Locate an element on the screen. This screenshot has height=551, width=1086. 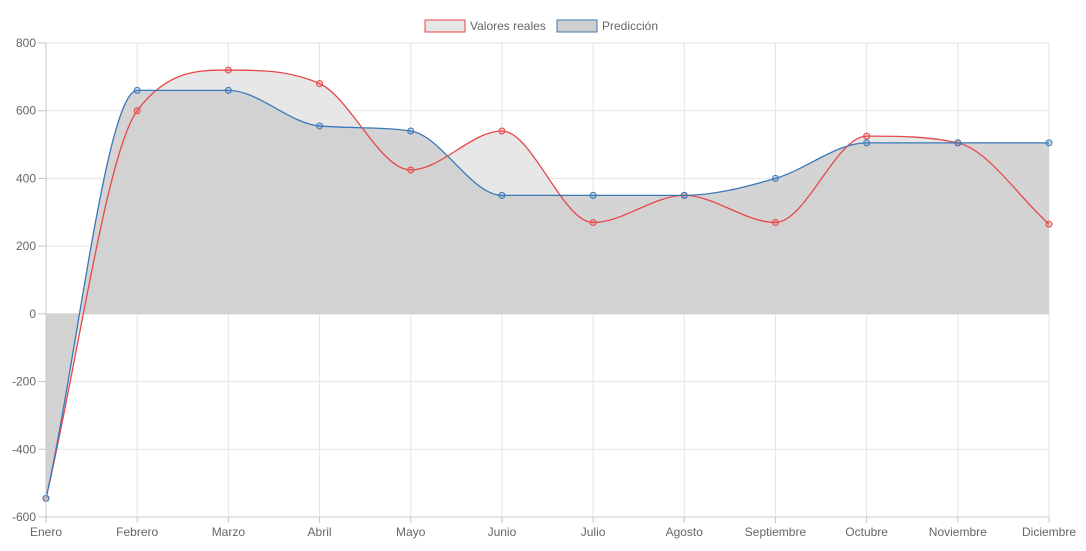
x-tick-label: Diciembre is located at coordinates (1049, 532).